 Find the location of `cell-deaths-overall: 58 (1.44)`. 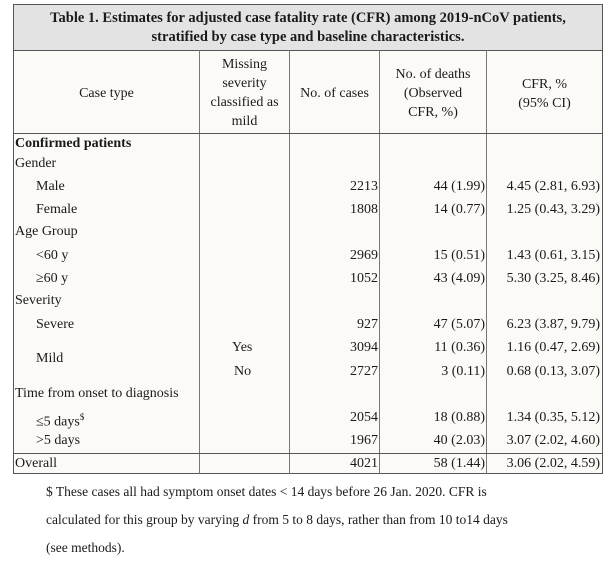

cell-deaths-overall: 58 (1.44) is located at coordinates (459, 463).